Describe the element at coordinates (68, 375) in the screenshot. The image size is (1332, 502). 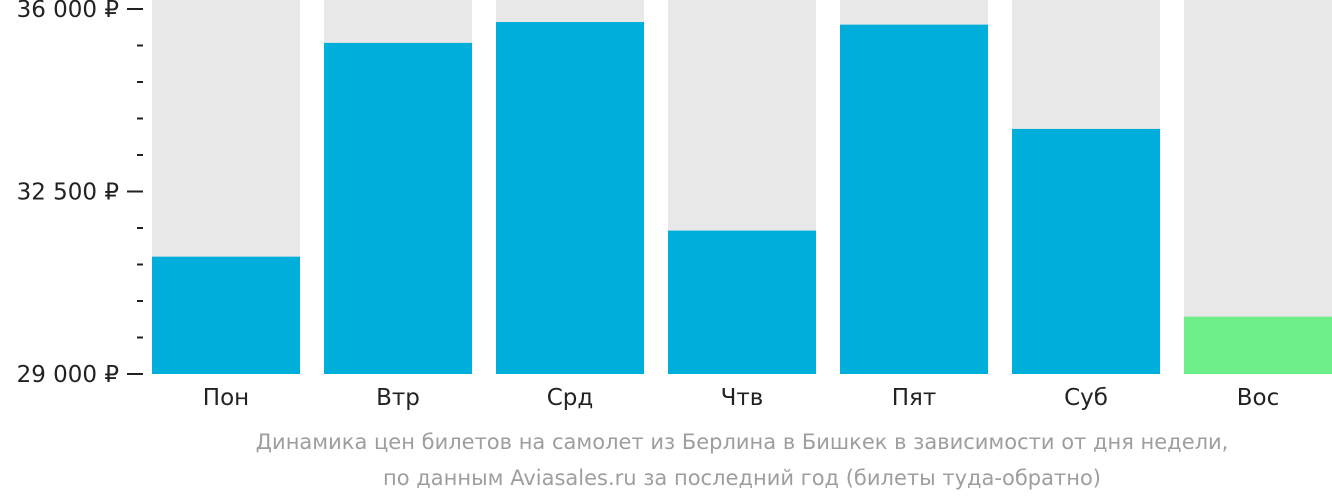
I see `y-tick-label: 29 000 ₽` at that location.